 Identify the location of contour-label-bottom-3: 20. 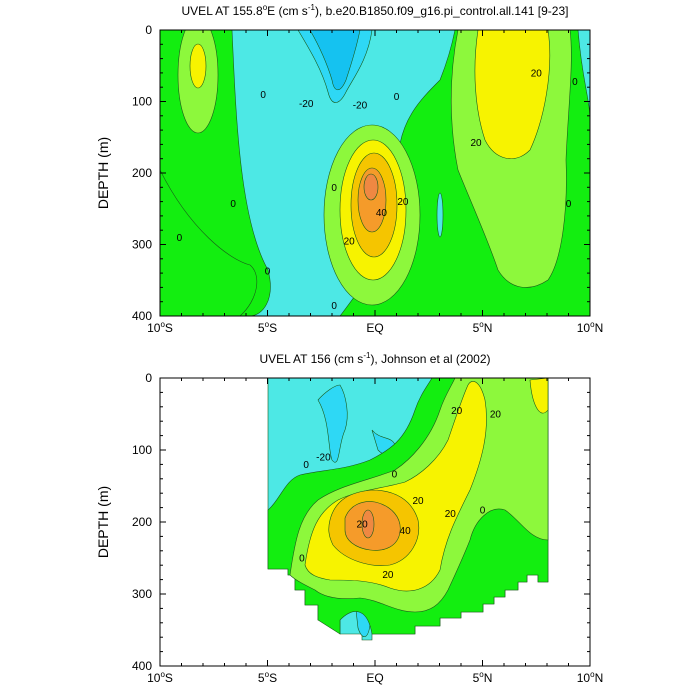
(496, 415).